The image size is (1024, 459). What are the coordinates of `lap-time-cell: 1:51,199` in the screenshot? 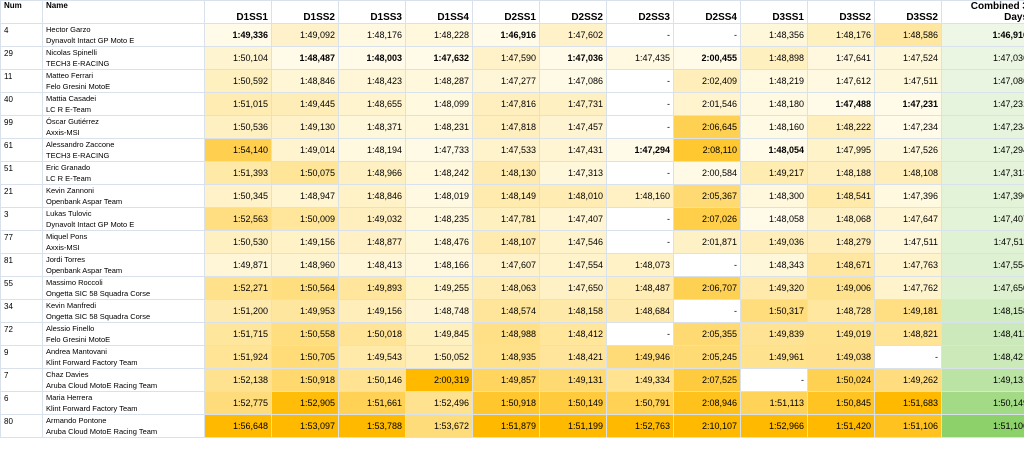 It's located at (573, 426).